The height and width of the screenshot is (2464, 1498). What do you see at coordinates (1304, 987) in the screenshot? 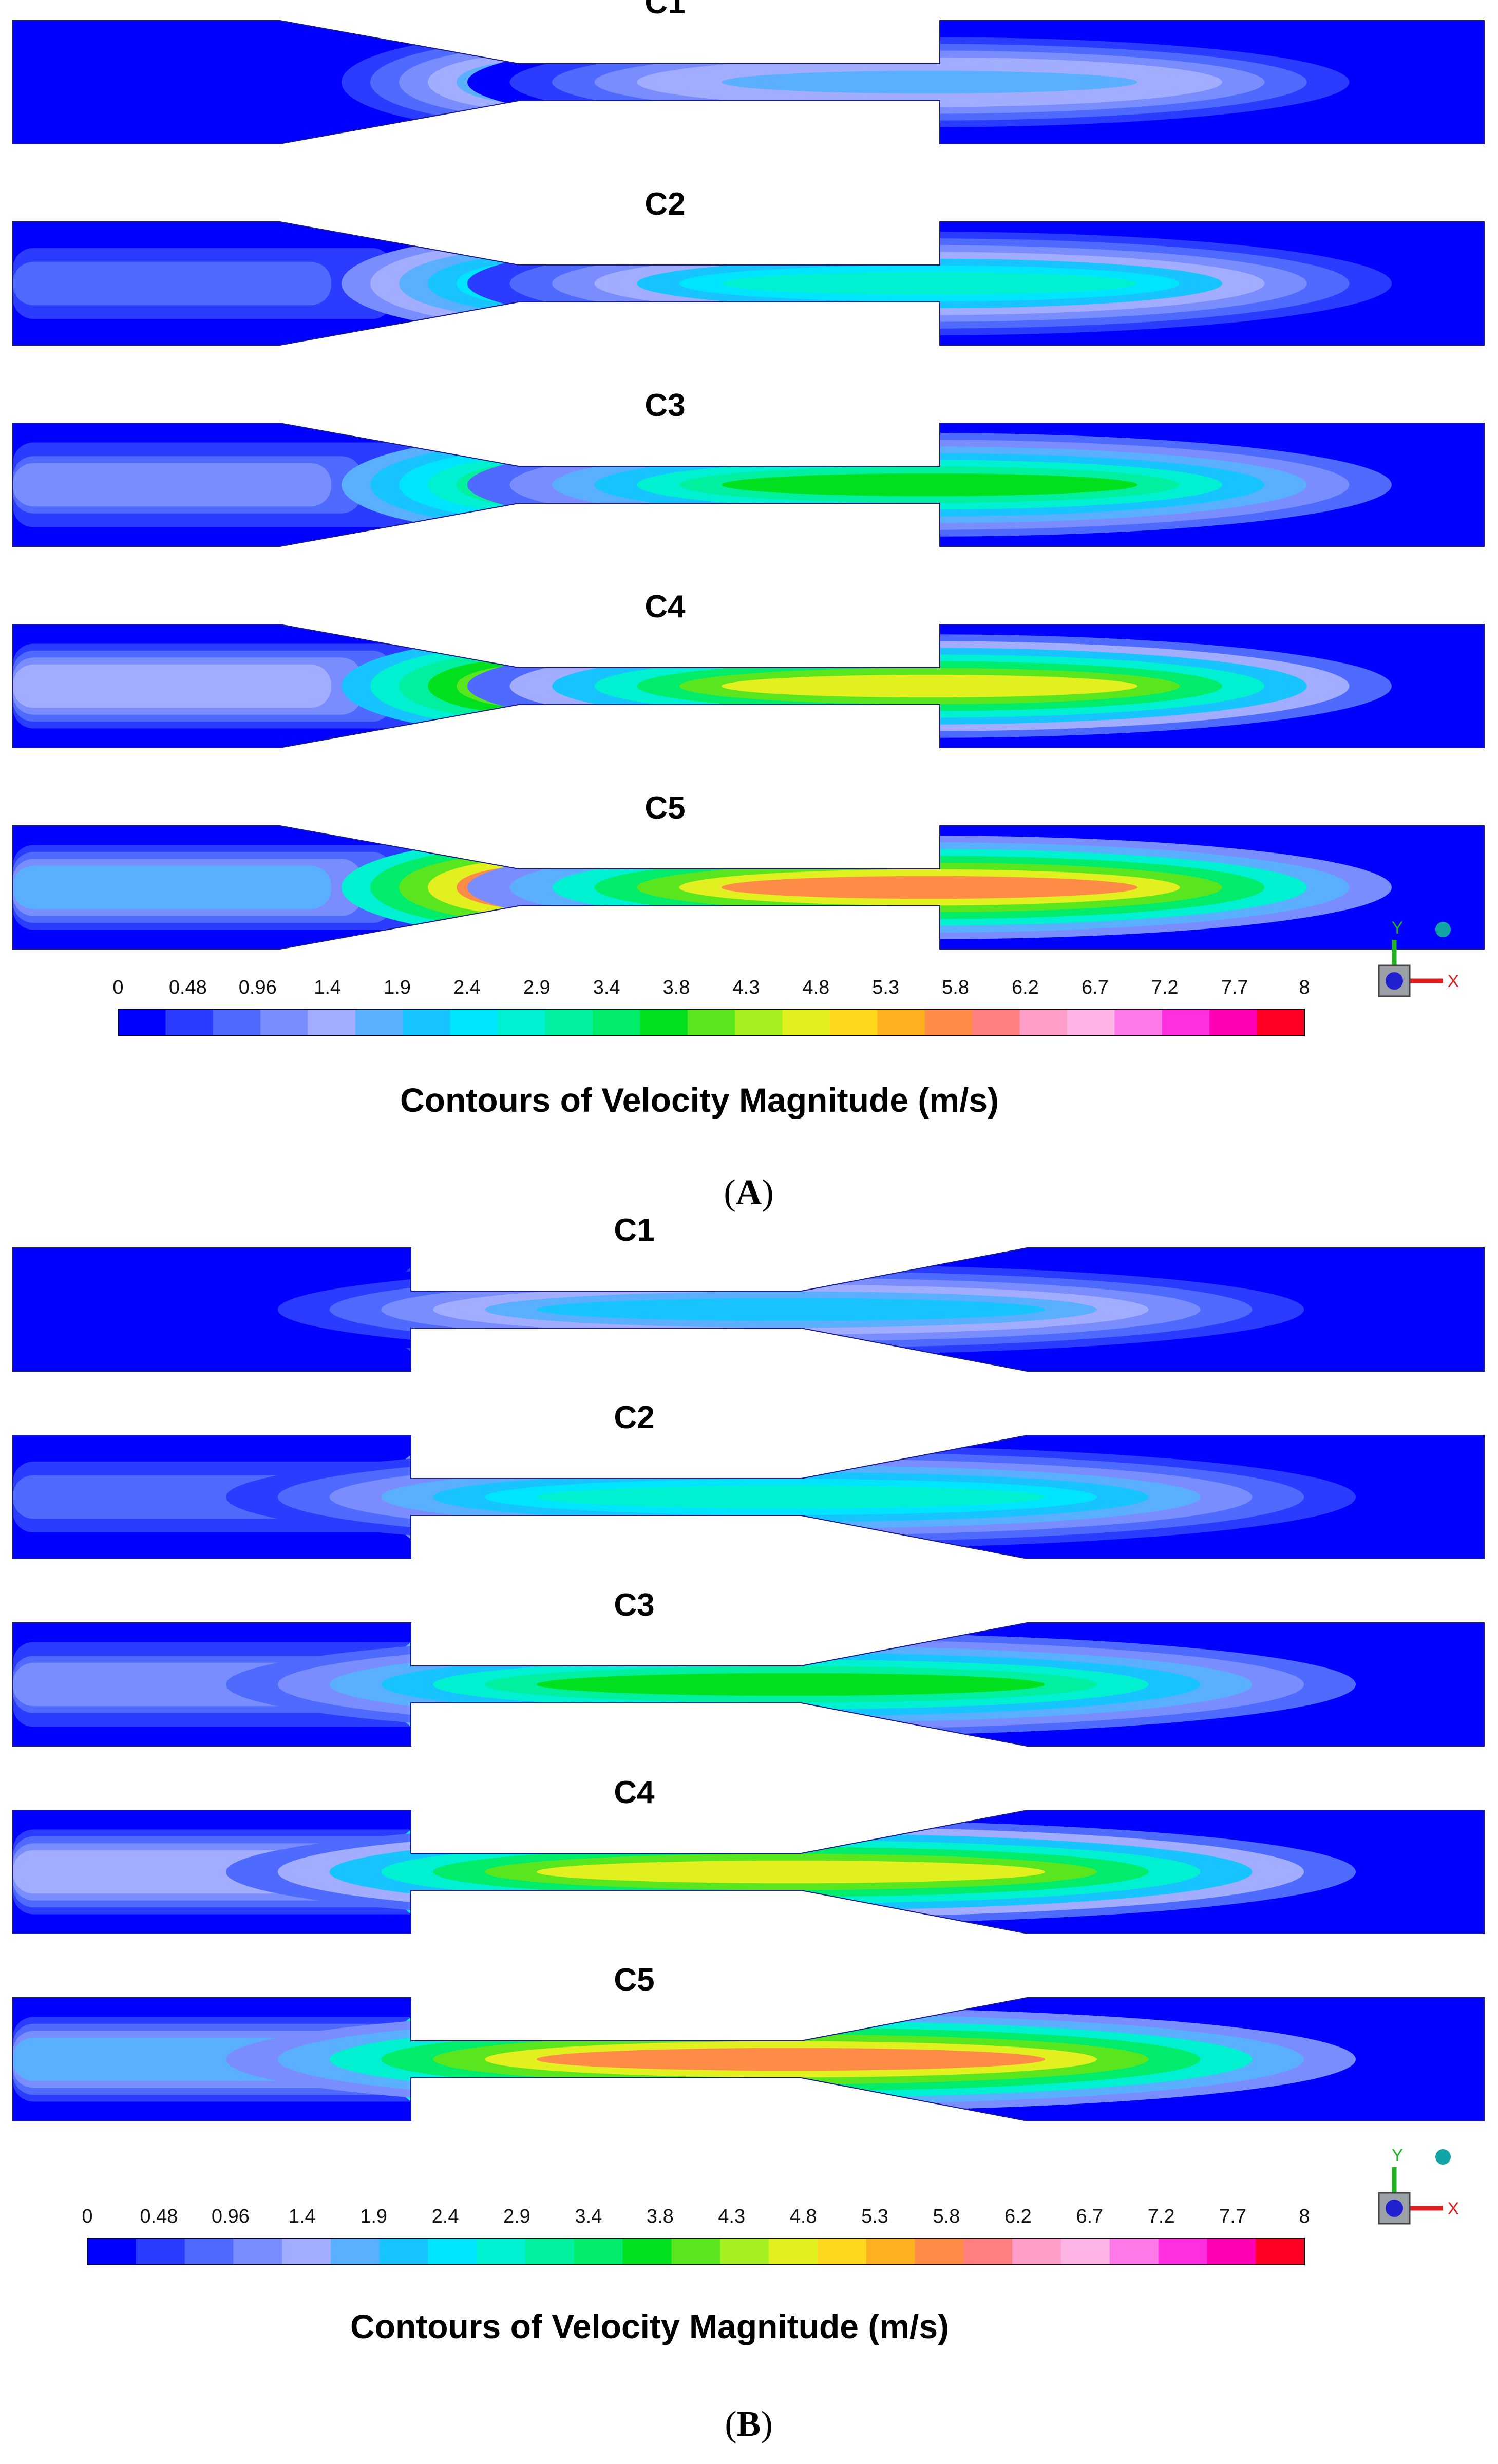
I see `colorbar-tick-label: 8` at bounding box center [1304, 987].